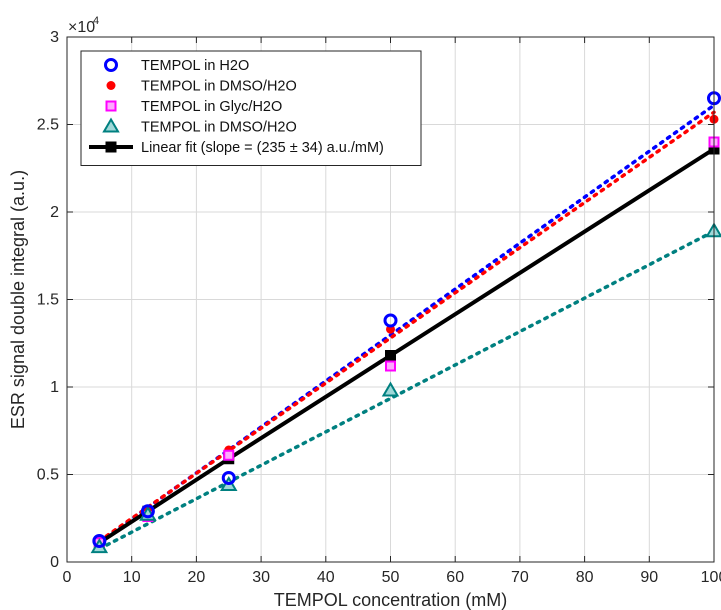 The width and height of the screenshot is (721, 610). I want to click on y-exponent-power: 4, so click(96, 21).